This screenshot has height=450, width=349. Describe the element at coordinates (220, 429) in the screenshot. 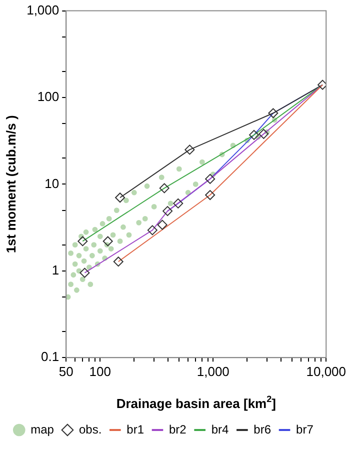

I see `legend-label: br4` at that location.